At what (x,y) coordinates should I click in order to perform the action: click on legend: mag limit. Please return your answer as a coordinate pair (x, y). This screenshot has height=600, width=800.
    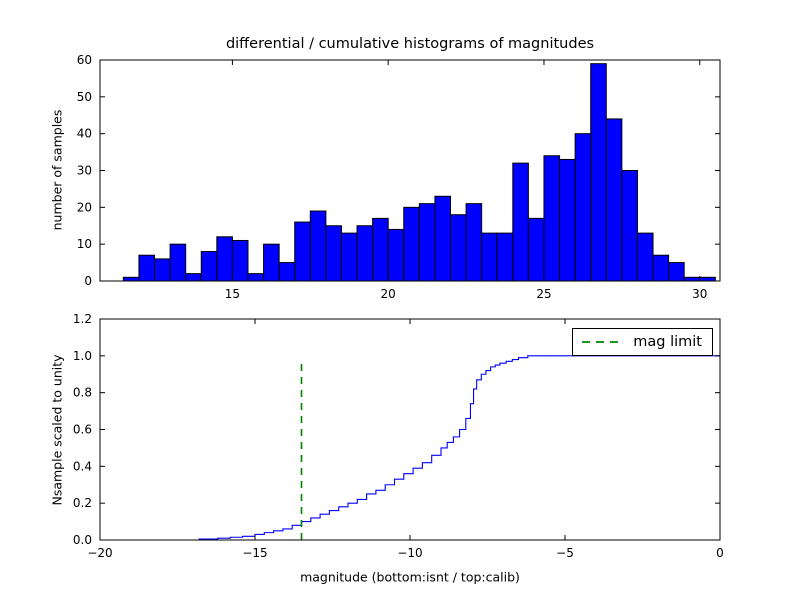
    Looking at the image, I should click on (642, 342).